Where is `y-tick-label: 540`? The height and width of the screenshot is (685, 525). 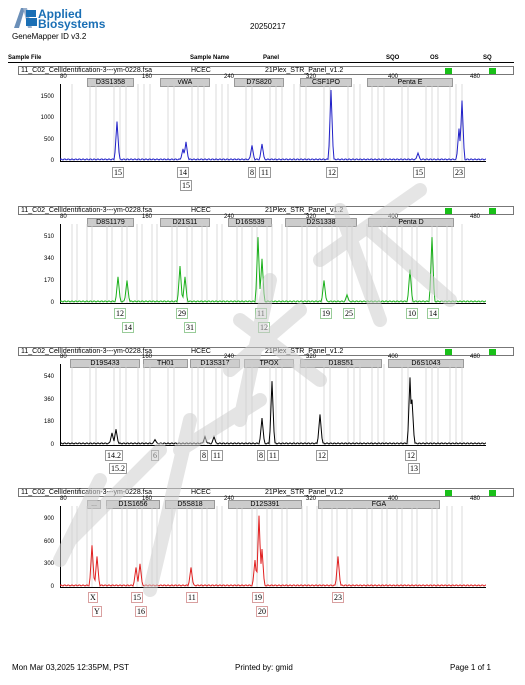
y-tick-label: 540 is located at coordinates (48, 377).